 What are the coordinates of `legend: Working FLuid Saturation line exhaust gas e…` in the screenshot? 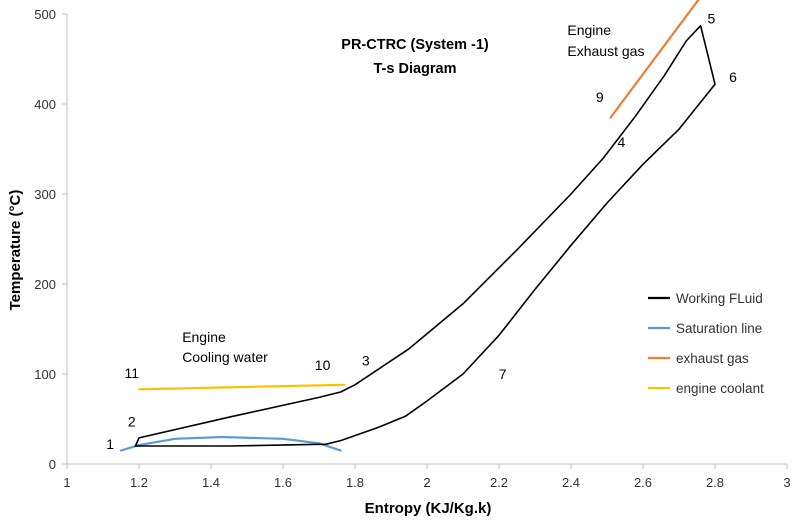 It's located at (706, 343).